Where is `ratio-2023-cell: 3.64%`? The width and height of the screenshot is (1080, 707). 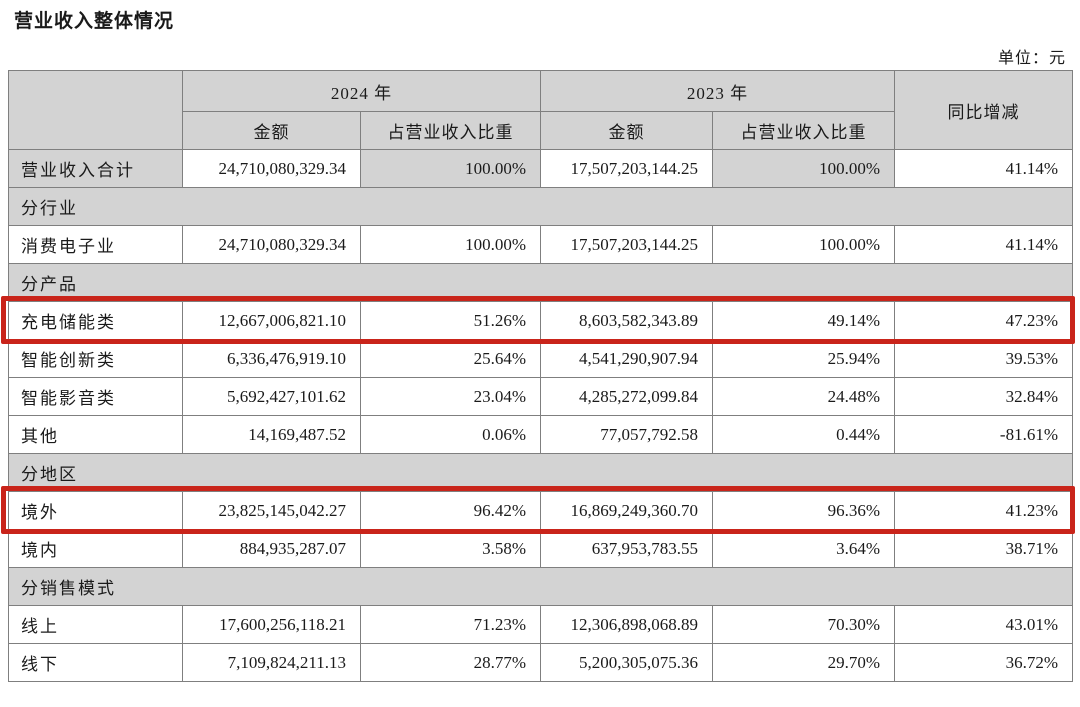 ratio-2023-cell: 3.64% is located at coordinates (803, 548).